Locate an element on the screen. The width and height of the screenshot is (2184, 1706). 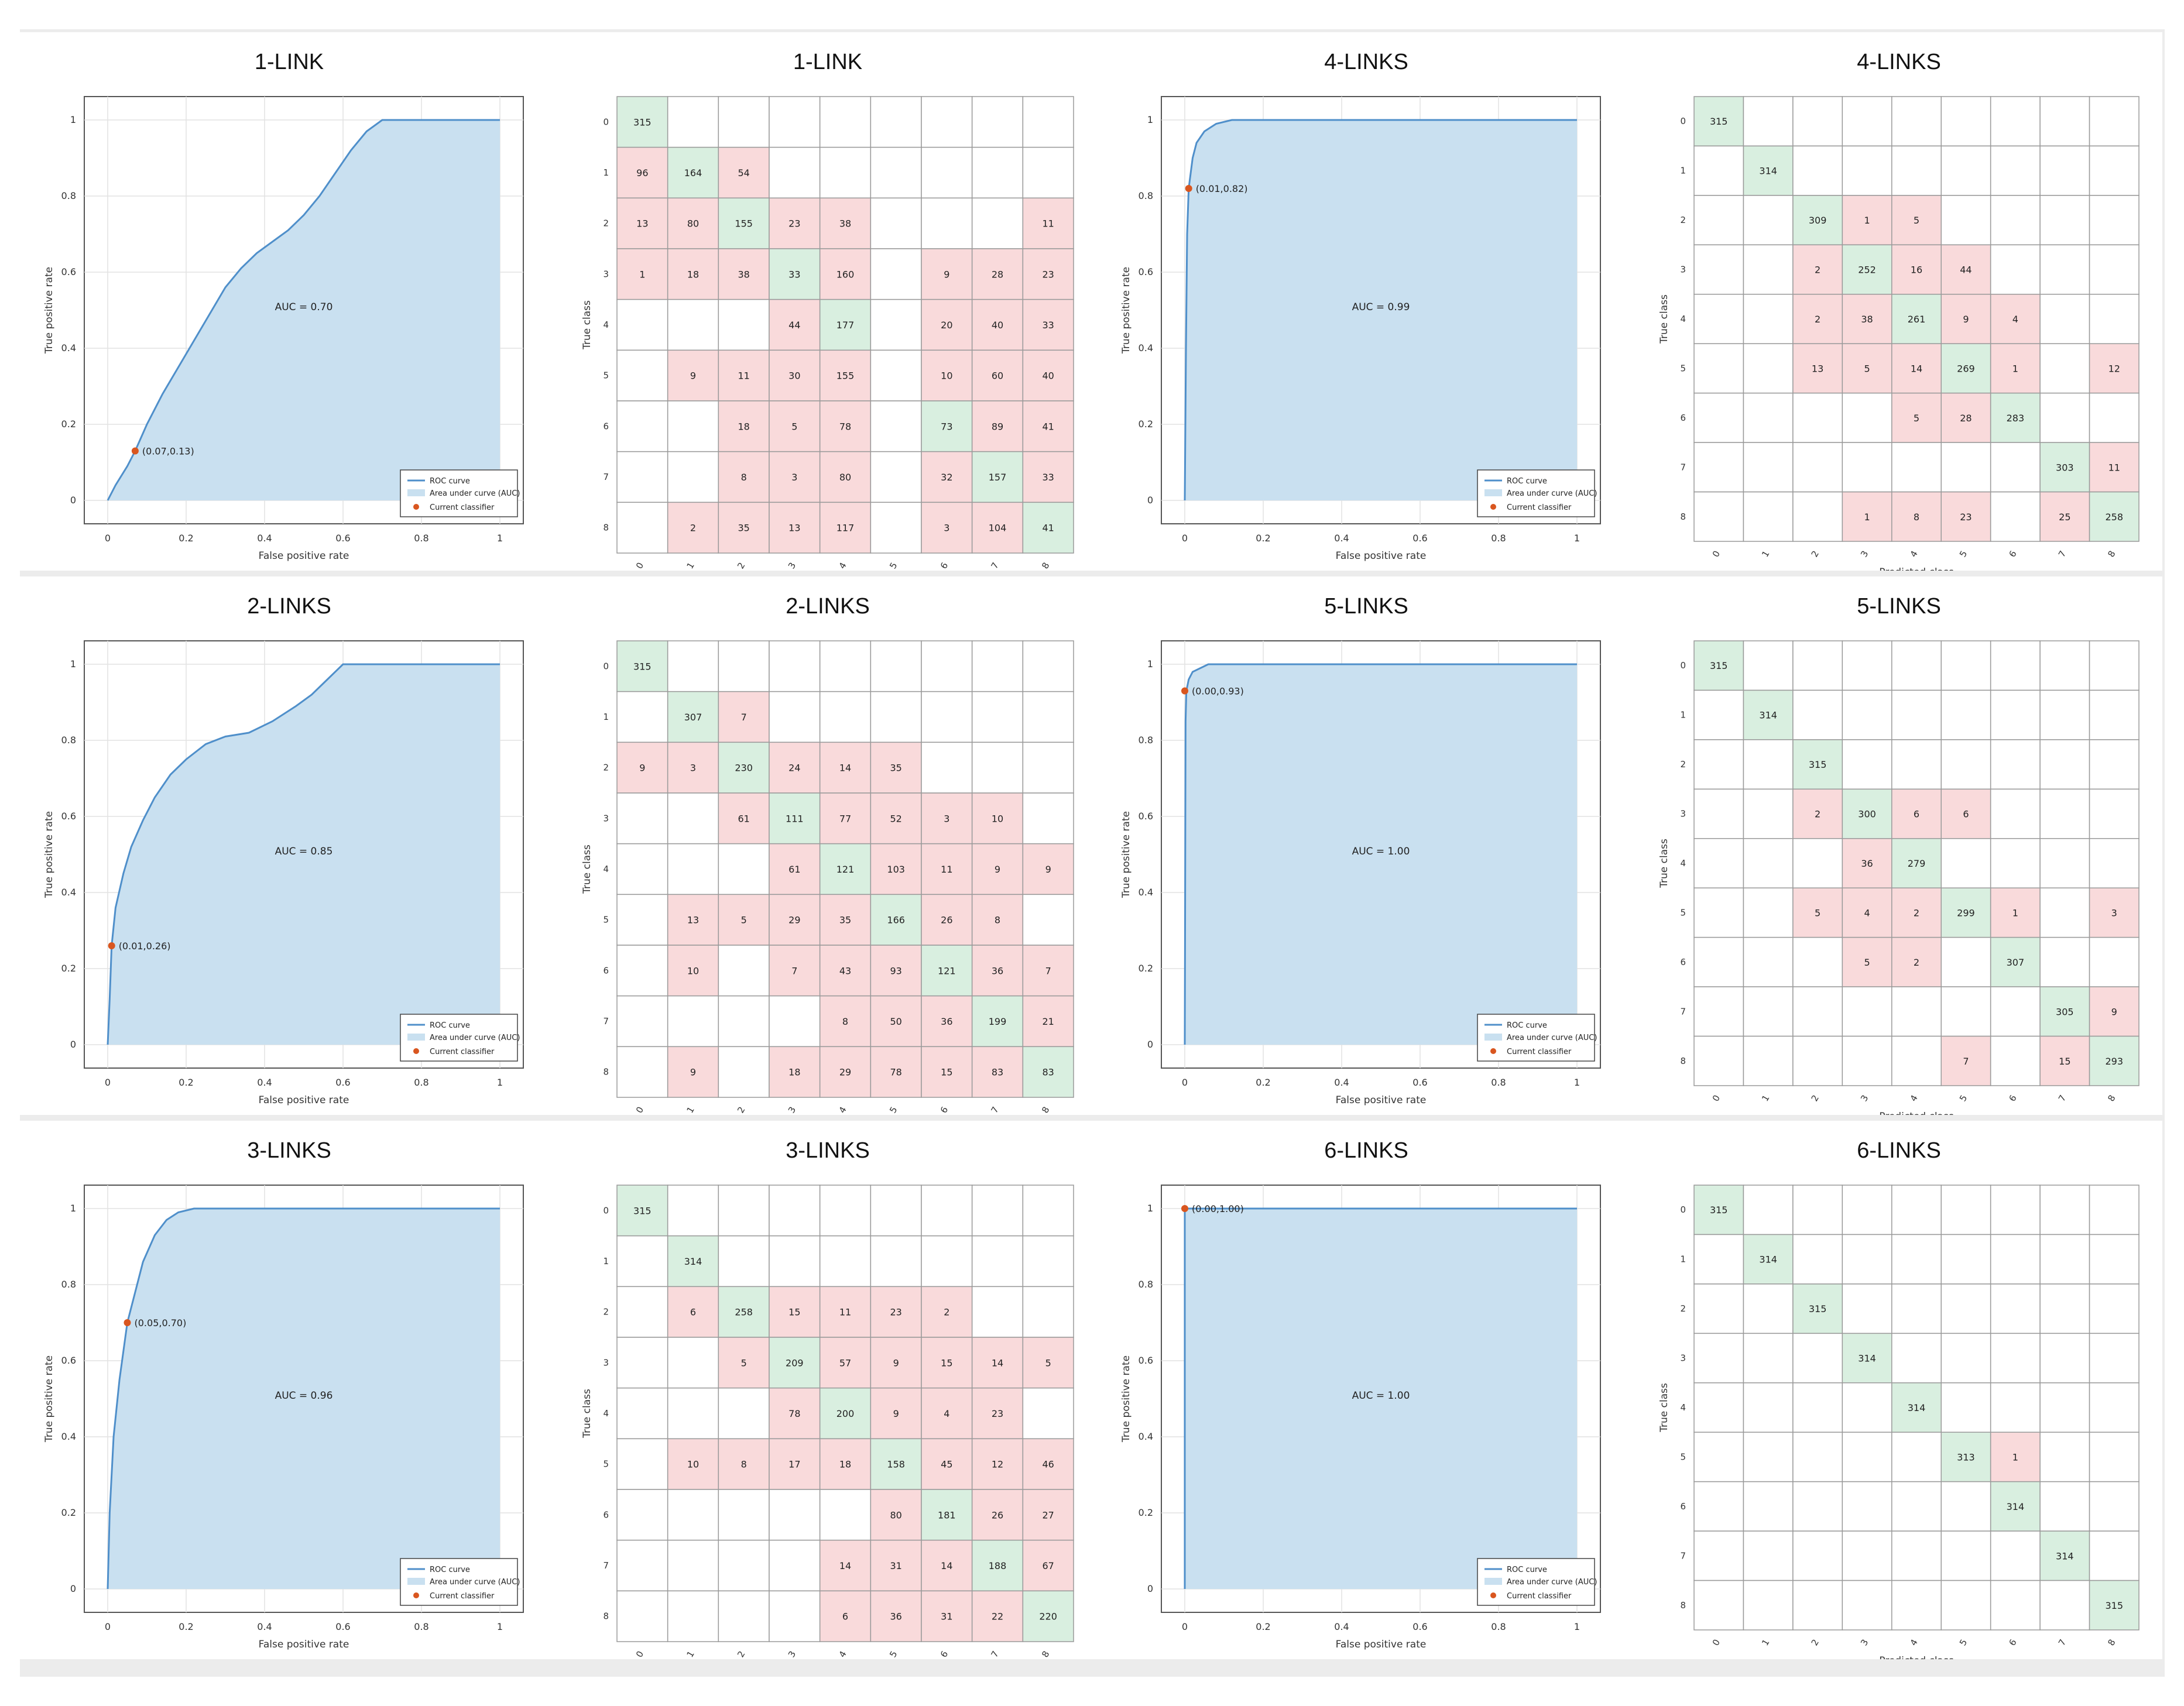
x-tick-label: 0.8 is located at coordinates (1498, 1082).